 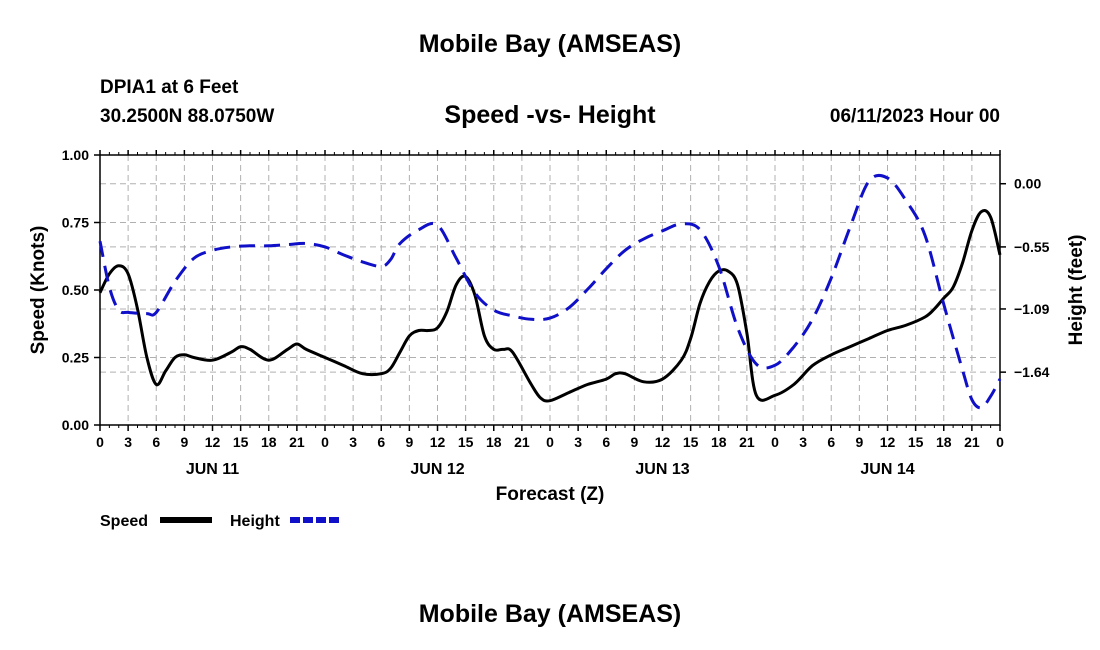 I want to click on y2-tick-label: −1.64, so click(x=1032, y=372).